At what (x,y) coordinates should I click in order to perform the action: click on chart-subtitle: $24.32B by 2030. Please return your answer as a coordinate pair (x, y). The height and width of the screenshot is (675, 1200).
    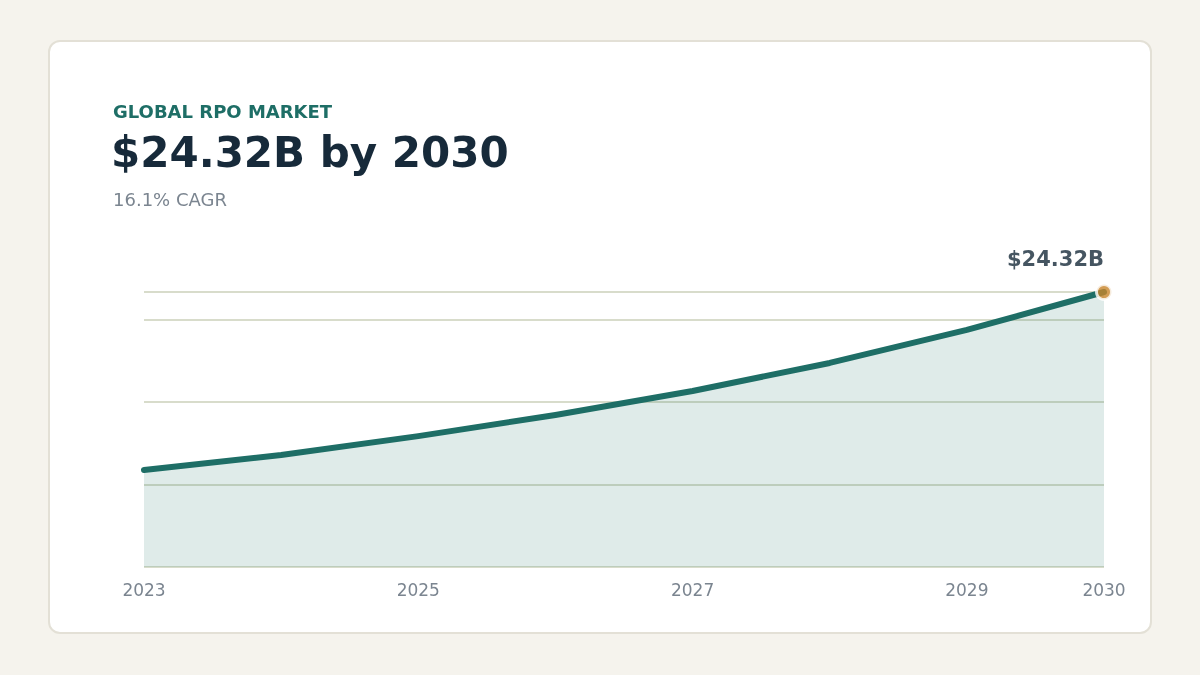
    Looking at the image, I should click on (310, 152).